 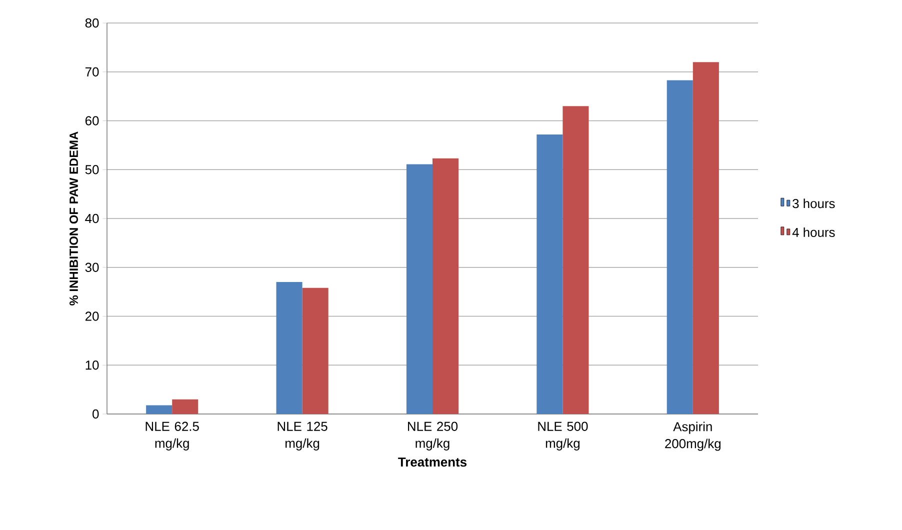 What do you see at coordinates (172, 436) in the screenshot?
I see `x-tick-label: NLE 62.5 mg/kg` at bounding box center [172, 436].